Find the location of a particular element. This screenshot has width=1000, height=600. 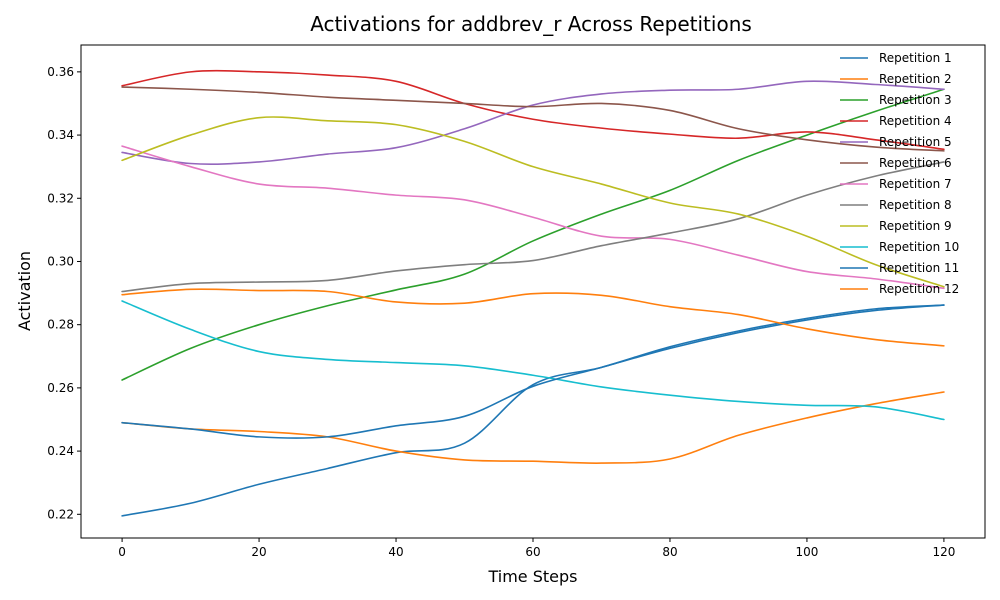

legend-entry-label: Repetition 3 is located at coordinates (915, 100).